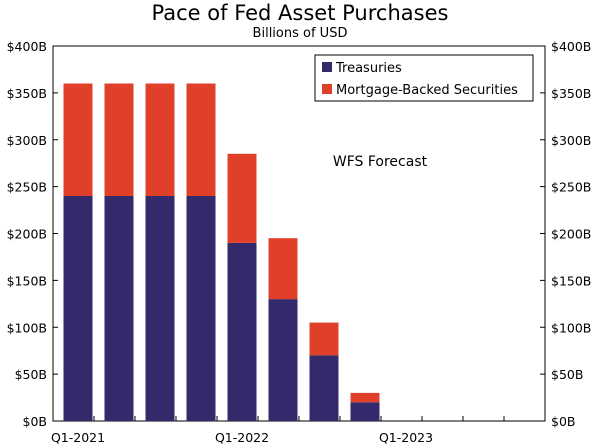  Describe the element at coordinates (78, 437) in the screenshot. I see `x-tick-label: Q1-2021` at that location.